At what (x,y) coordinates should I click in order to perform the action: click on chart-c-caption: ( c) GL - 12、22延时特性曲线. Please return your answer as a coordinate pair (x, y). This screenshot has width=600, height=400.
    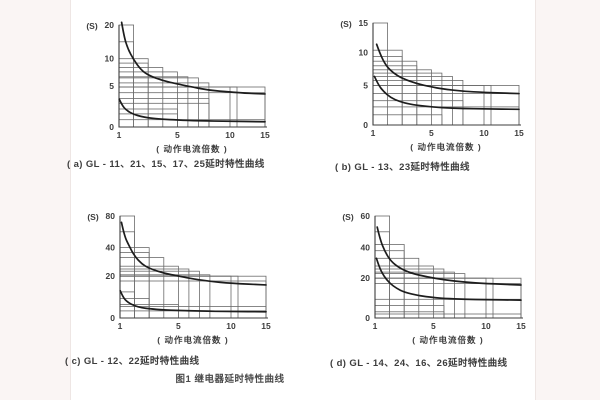
    Looking at the image, I should click on (132, 361).